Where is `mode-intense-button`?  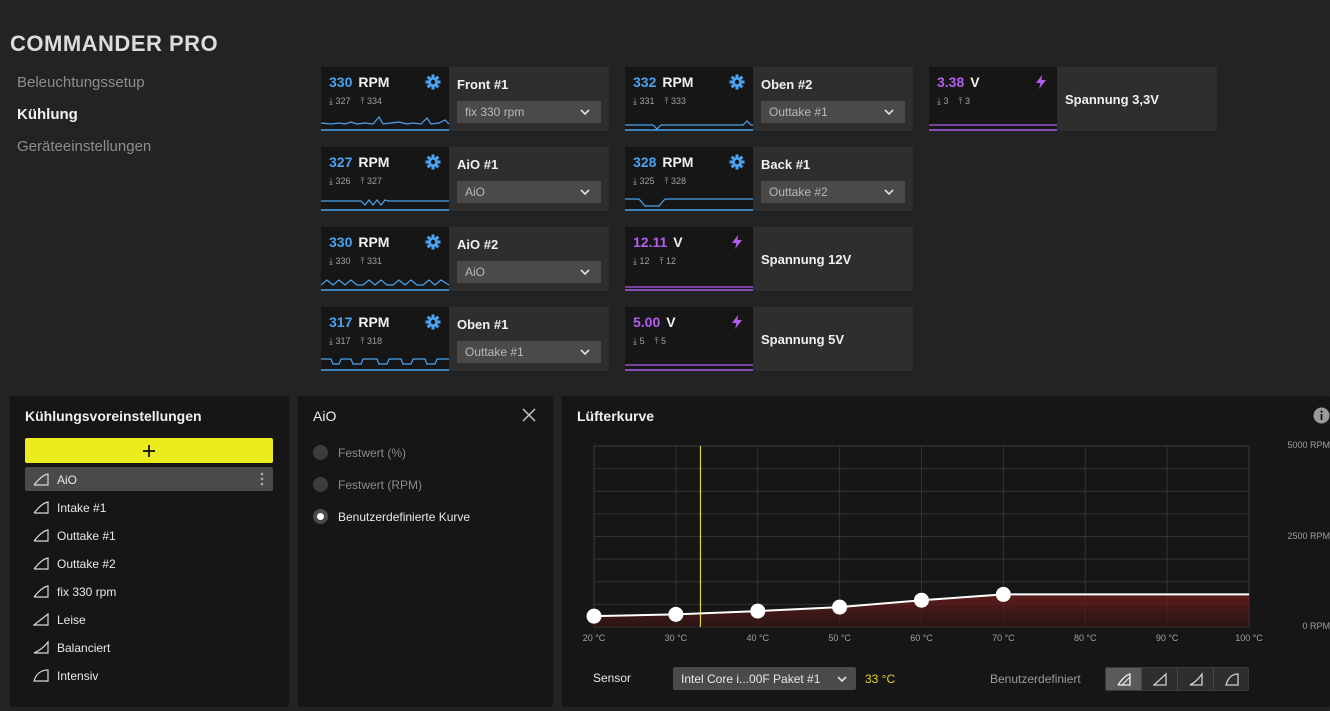 mode-intense-button is located at coordinates (1232, 679).